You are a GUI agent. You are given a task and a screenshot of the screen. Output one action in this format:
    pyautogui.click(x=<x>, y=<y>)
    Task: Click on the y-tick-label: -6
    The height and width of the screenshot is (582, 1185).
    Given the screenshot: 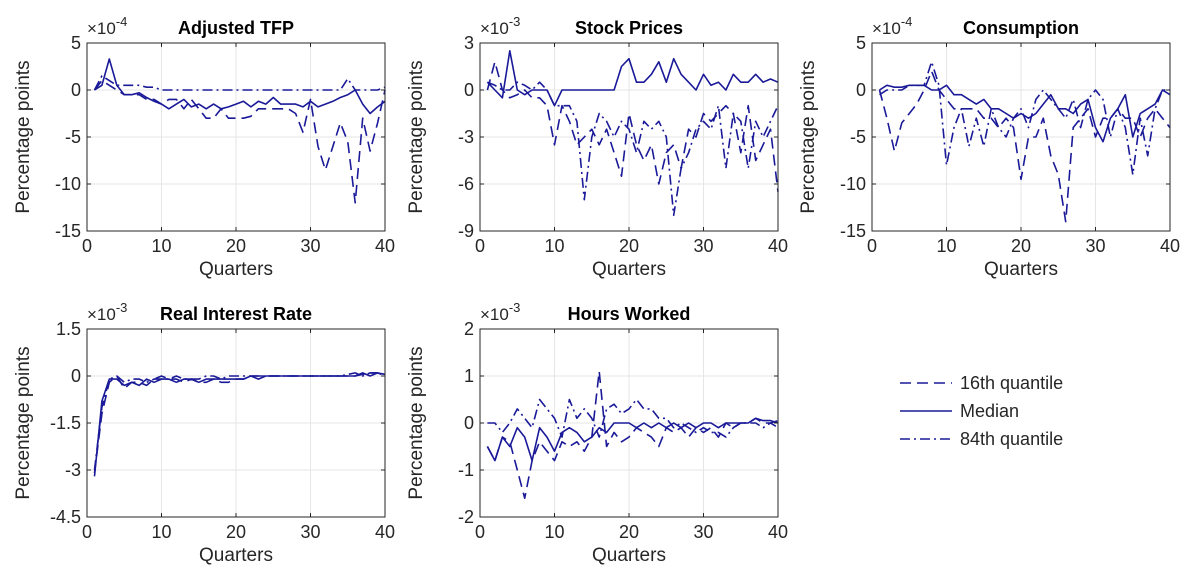 What is the action you would take?
    pyautogui.click(x=466, y=184)
    